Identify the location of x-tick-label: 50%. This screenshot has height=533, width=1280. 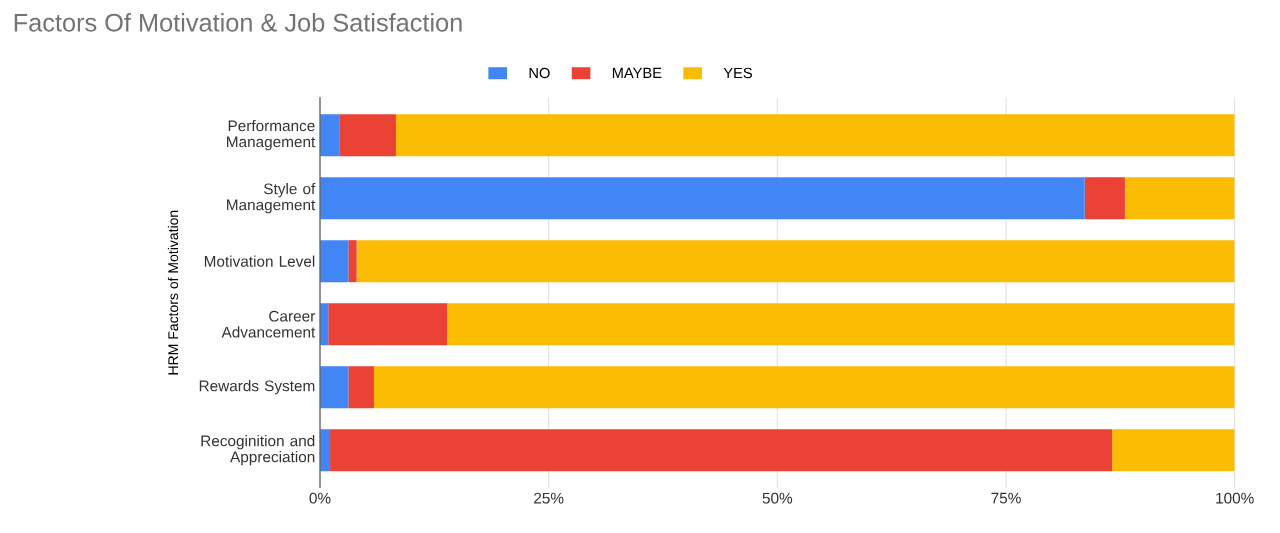
(777, 498).